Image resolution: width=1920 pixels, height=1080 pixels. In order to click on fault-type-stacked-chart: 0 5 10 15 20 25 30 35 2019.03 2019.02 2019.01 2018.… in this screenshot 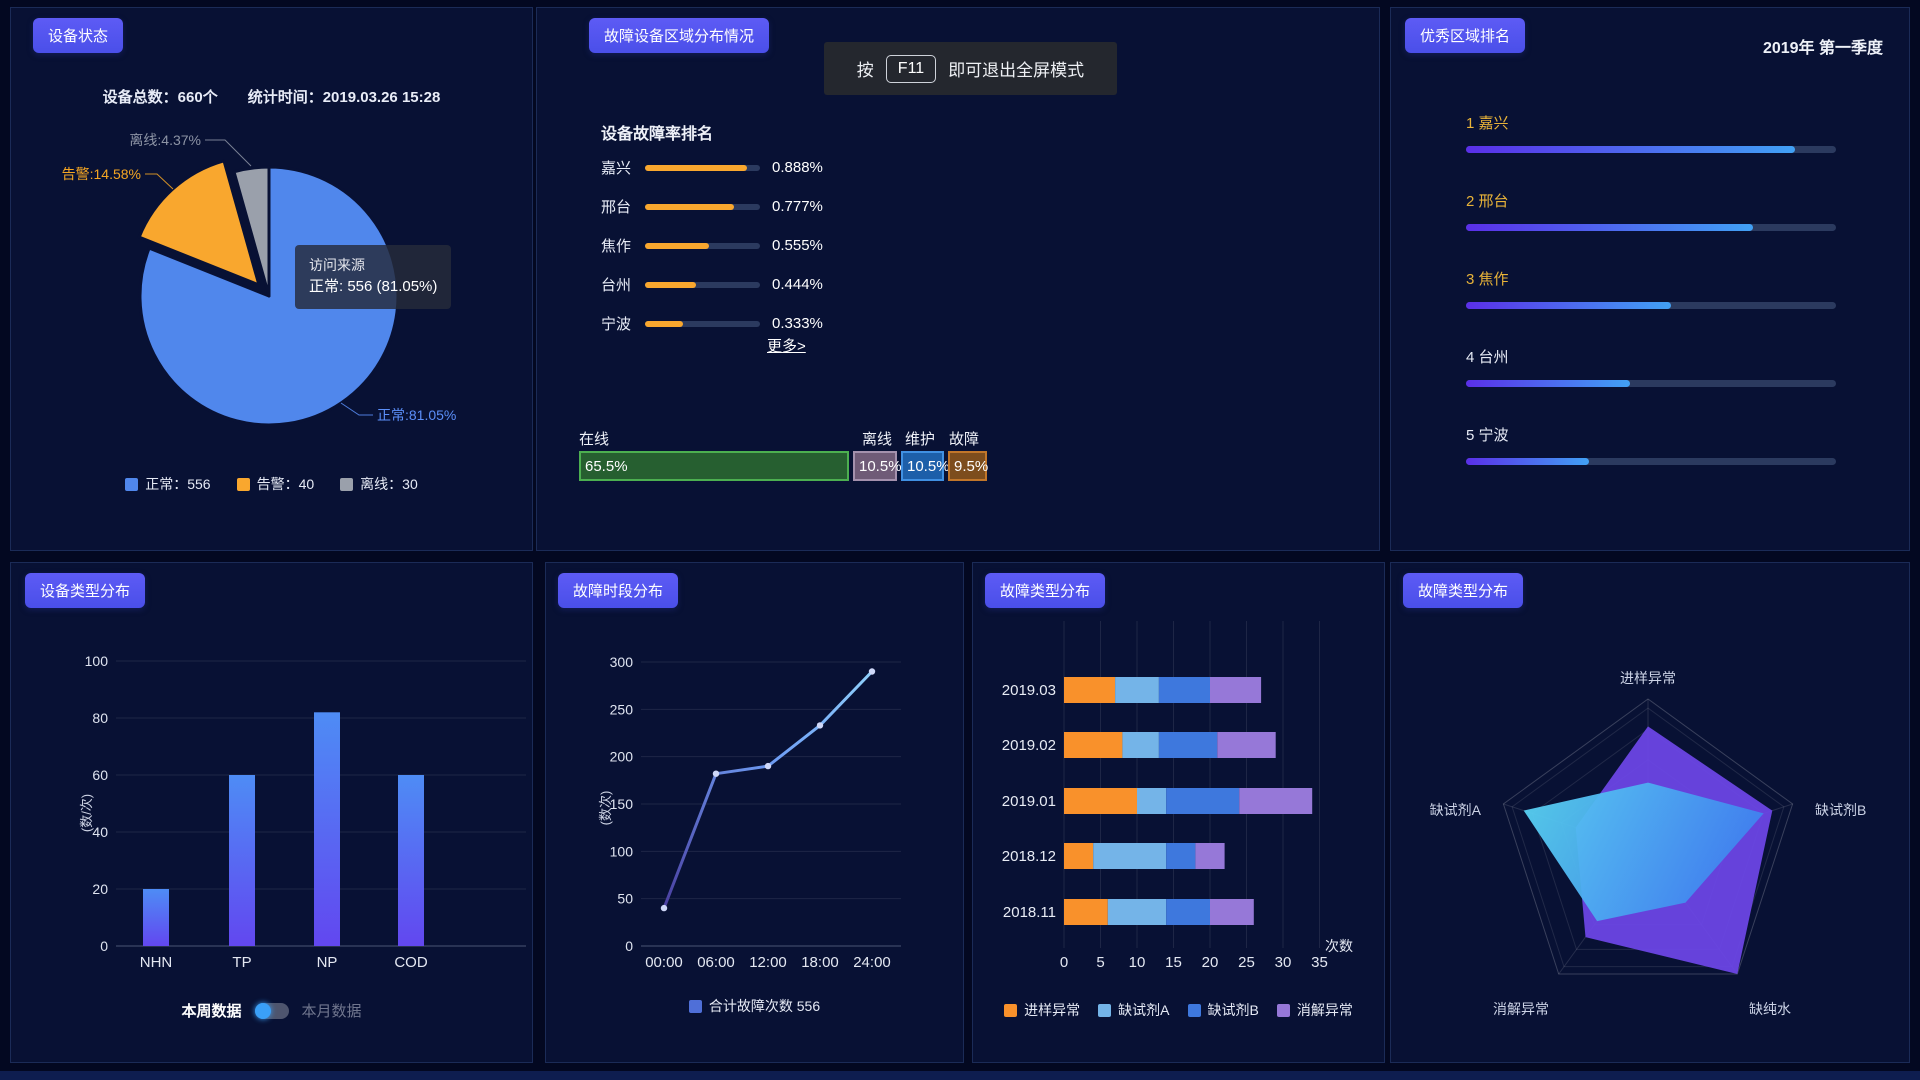, I will do `click(1179, 813)`.